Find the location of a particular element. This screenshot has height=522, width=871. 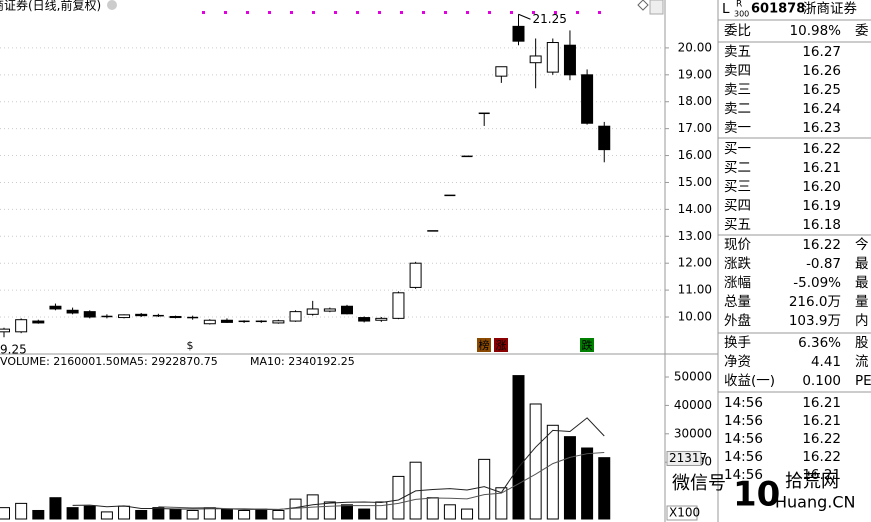

watermark-text: 微信号 is located at coordinates (699, 483).